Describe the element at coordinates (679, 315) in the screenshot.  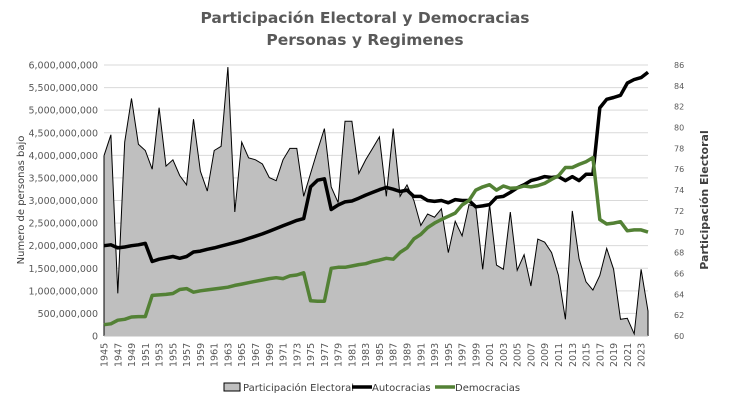
I see `right-tick-label: 62` at that location.